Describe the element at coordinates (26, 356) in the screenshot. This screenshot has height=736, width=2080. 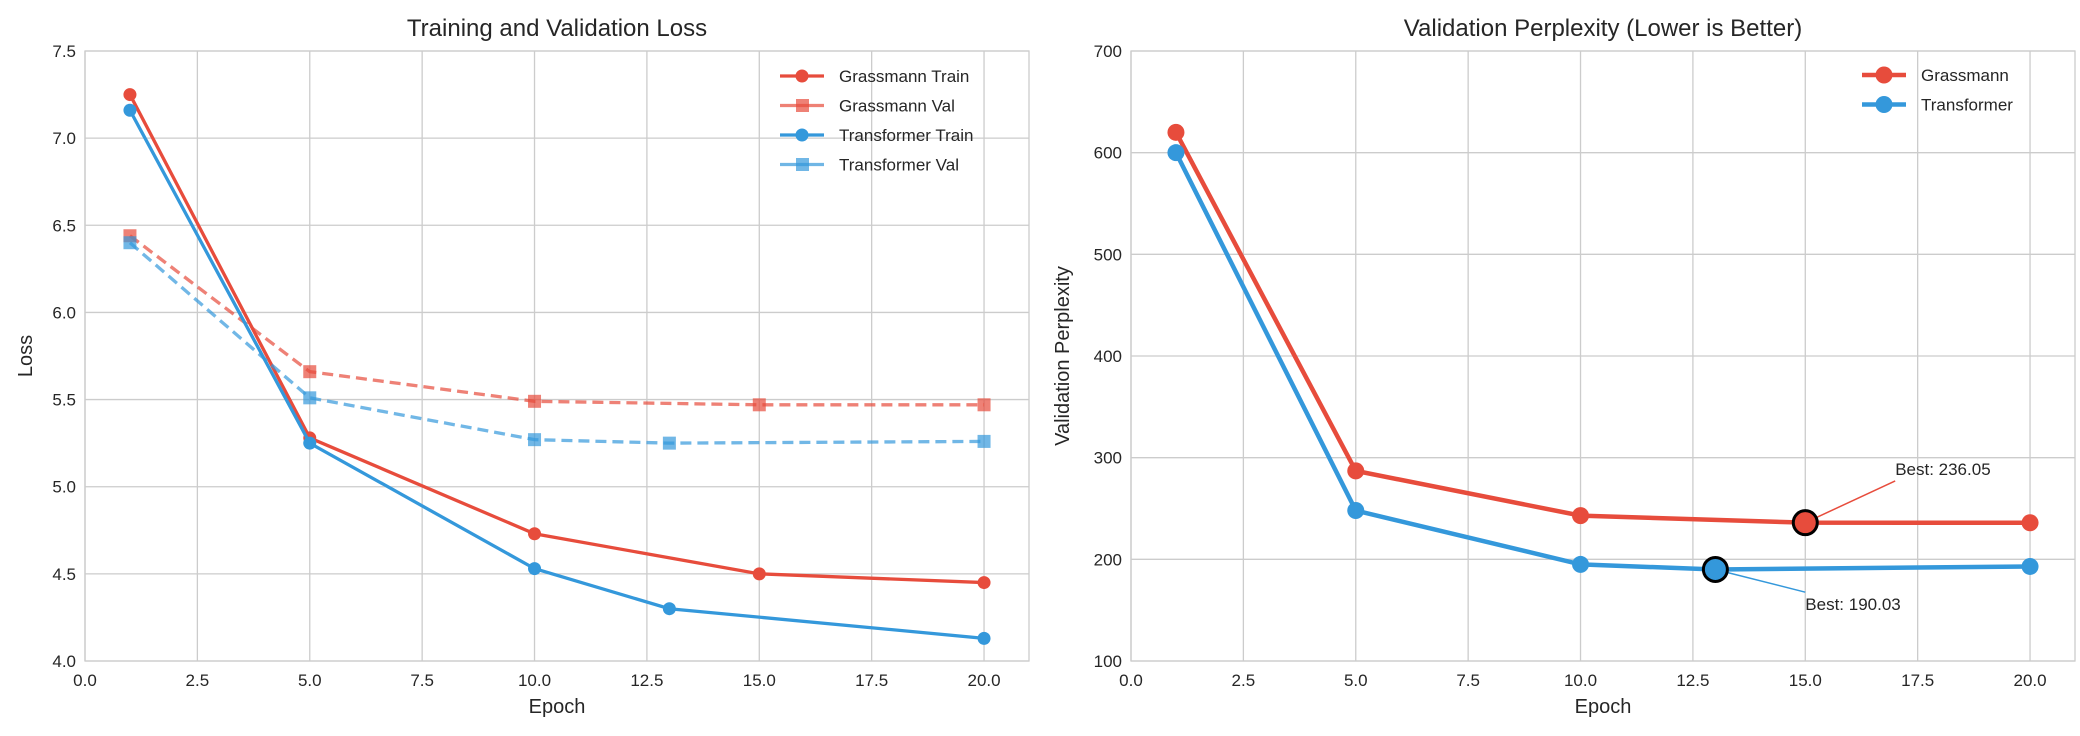
I see `y-axis-label: Loss` at that location.